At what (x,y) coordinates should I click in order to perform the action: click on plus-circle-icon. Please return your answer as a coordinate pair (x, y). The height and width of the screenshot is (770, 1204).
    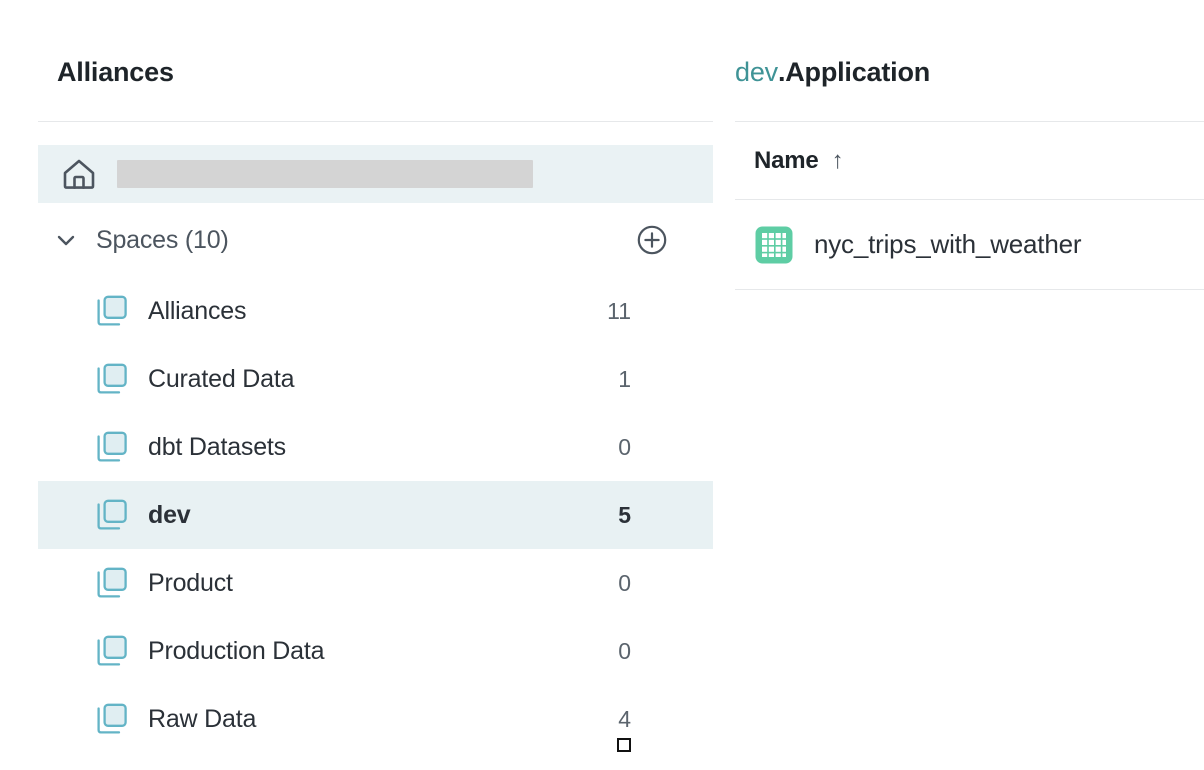
    Looking at the image, I should click on (652, 240).